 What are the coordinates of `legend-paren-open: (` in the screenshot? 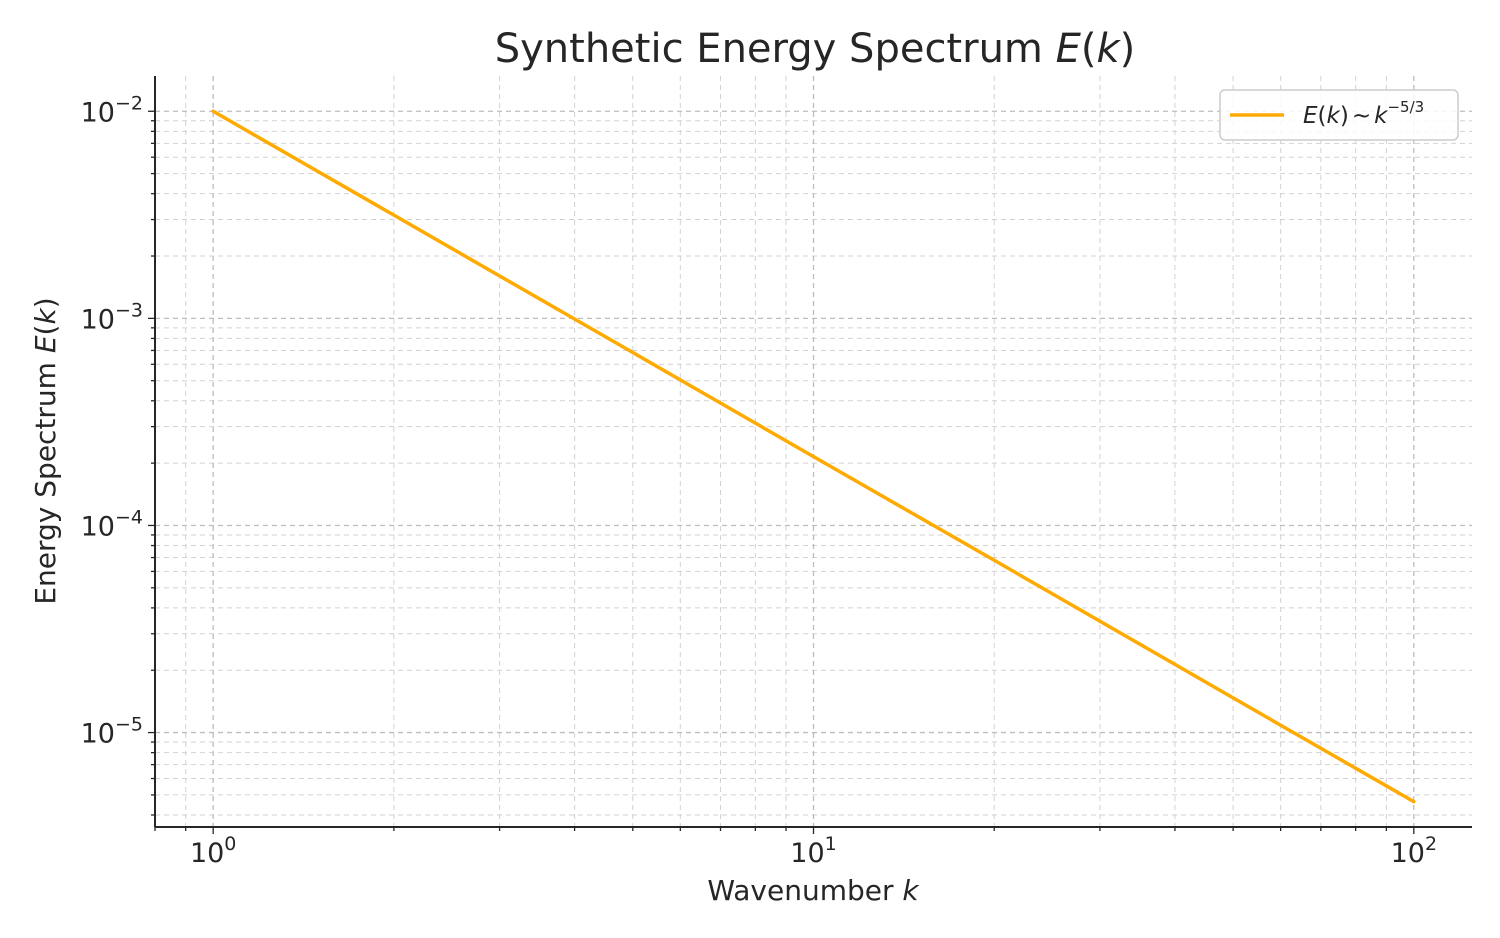 It's located at (1322, 116).